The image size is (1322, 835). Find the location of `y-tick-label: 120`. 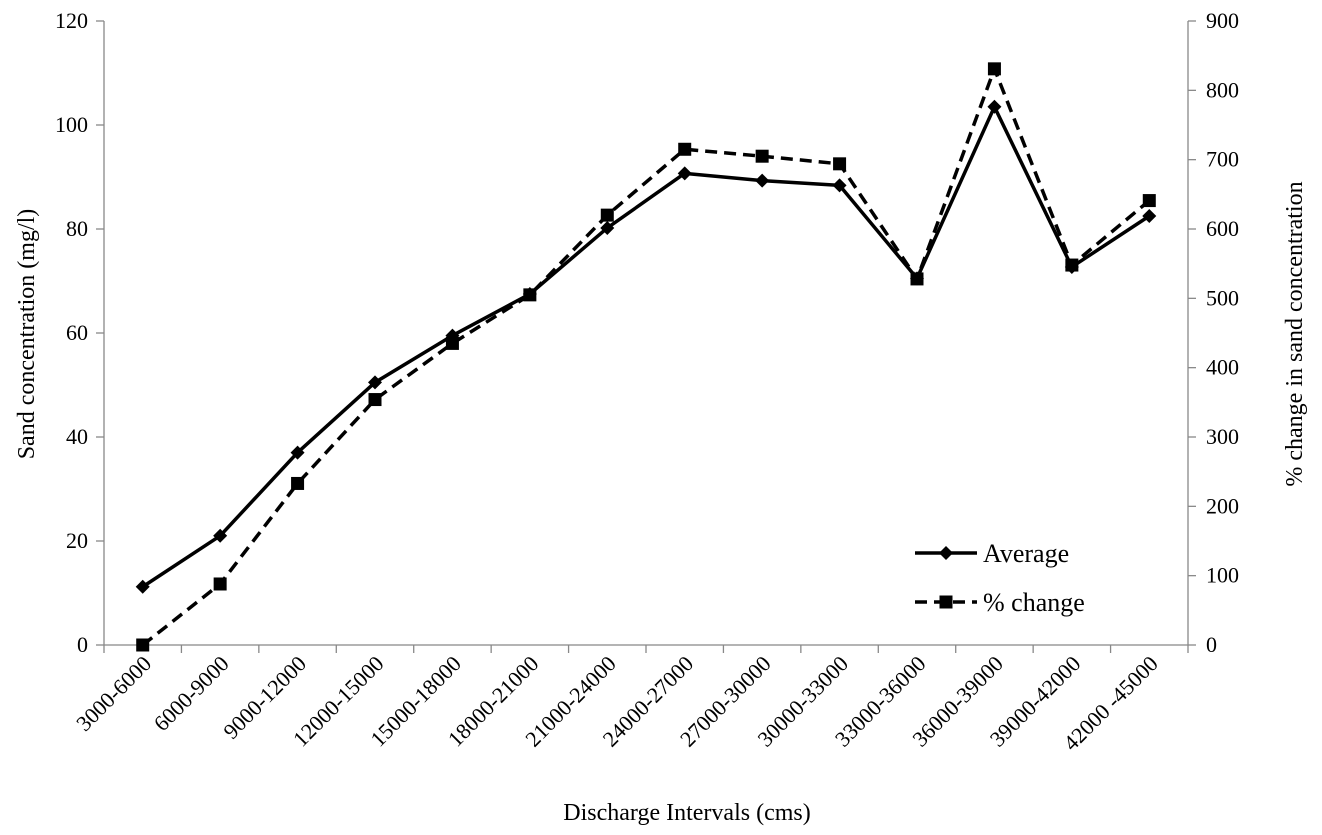

y-tick-label: 120 is located at coordinates (71, 20).